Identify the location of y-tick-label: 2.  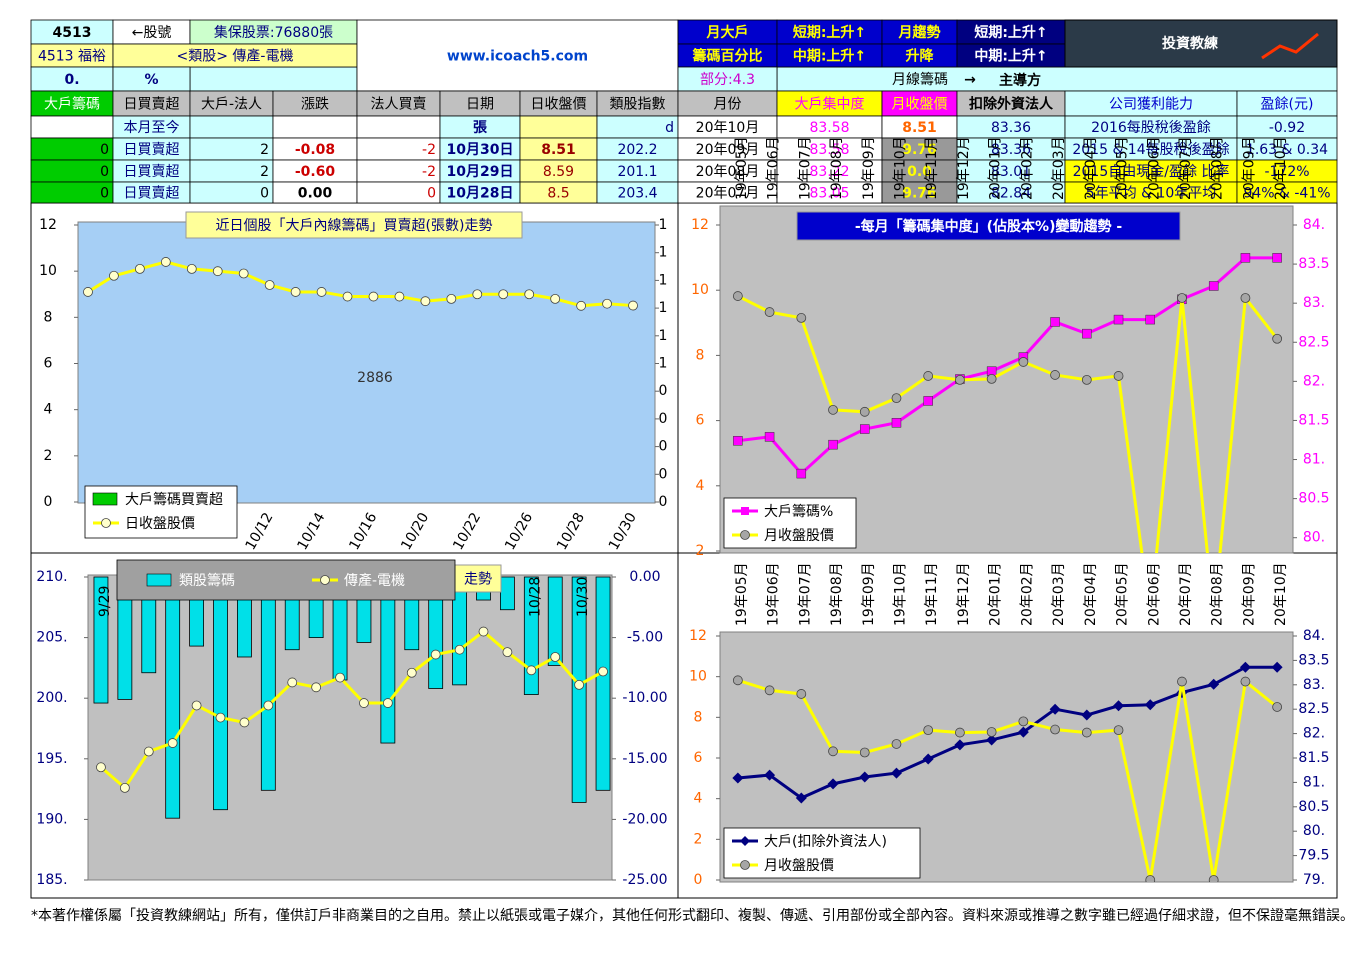
(700, 551).